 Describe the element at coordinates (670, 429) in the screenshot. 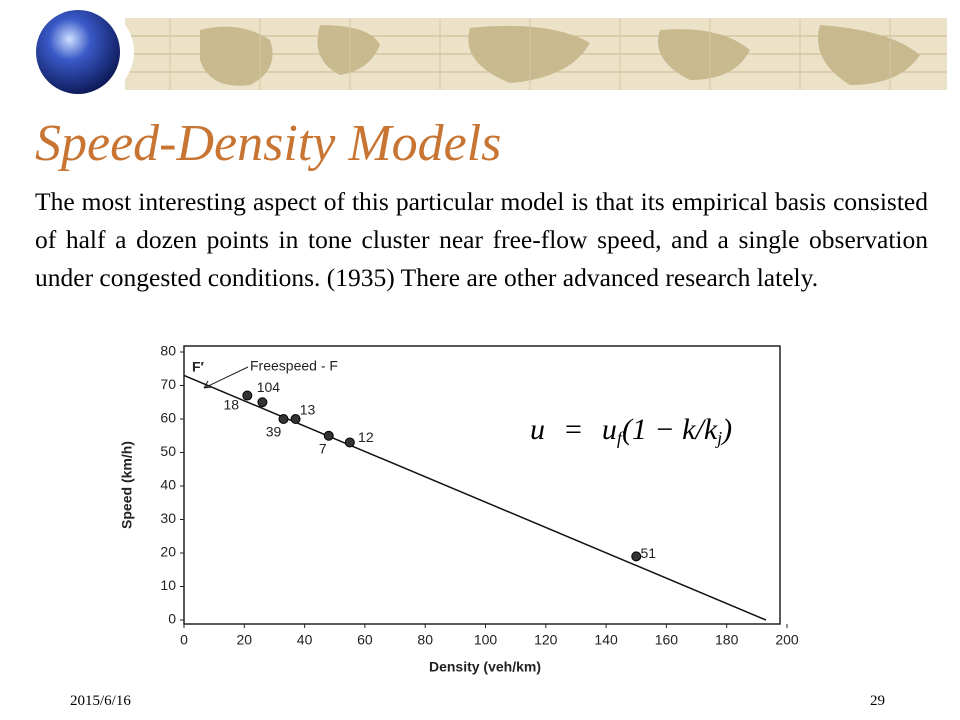

I see `eq-body: (1 − k/k` at that location.